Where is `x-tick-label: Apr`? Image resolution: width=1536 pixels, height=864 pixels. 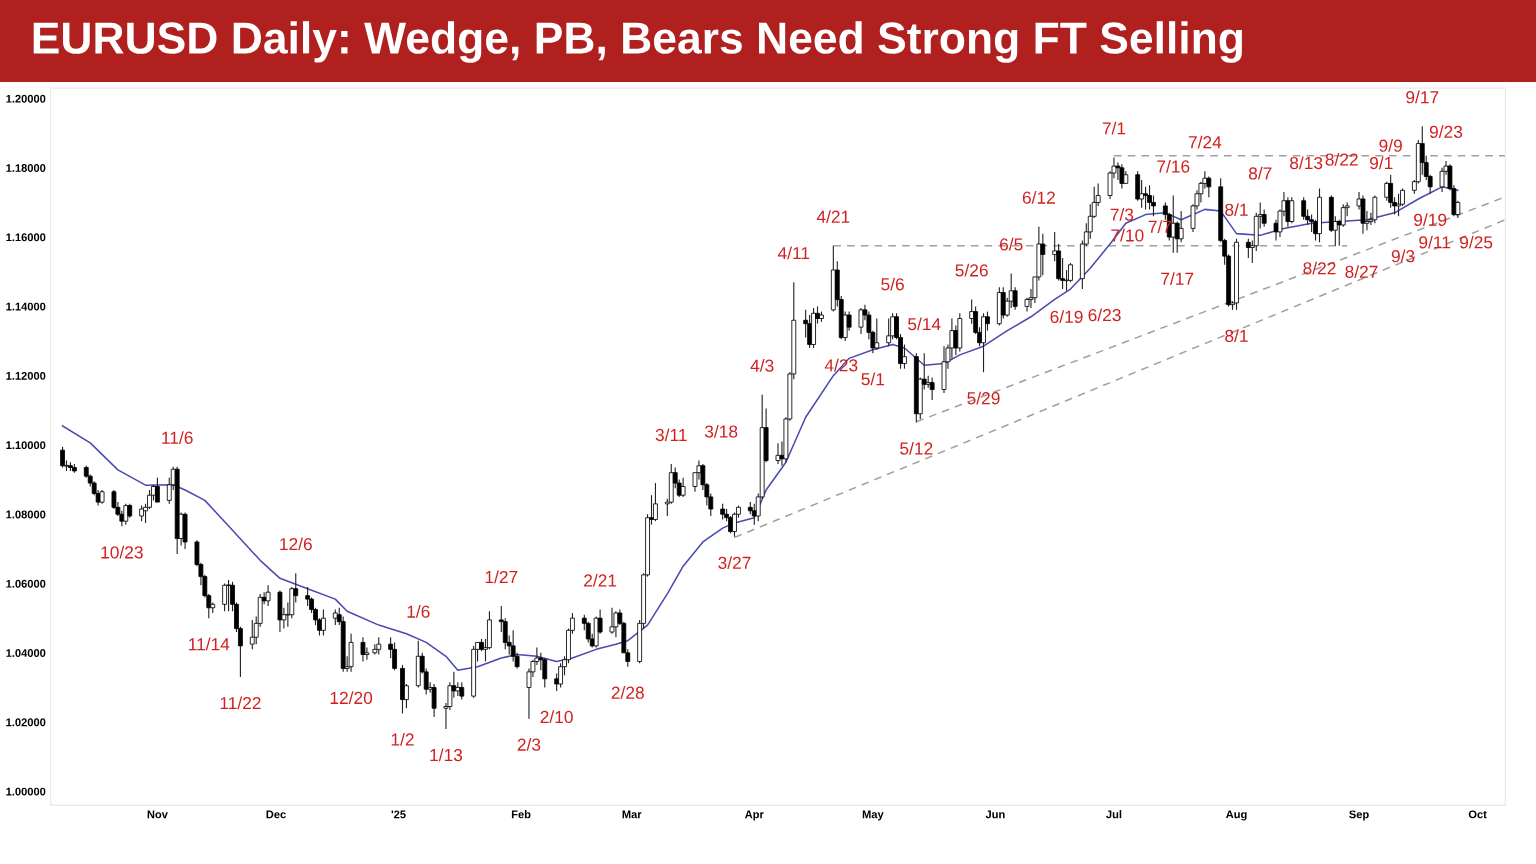
x-tick-label: Apr is located at coordinates (754, 815).